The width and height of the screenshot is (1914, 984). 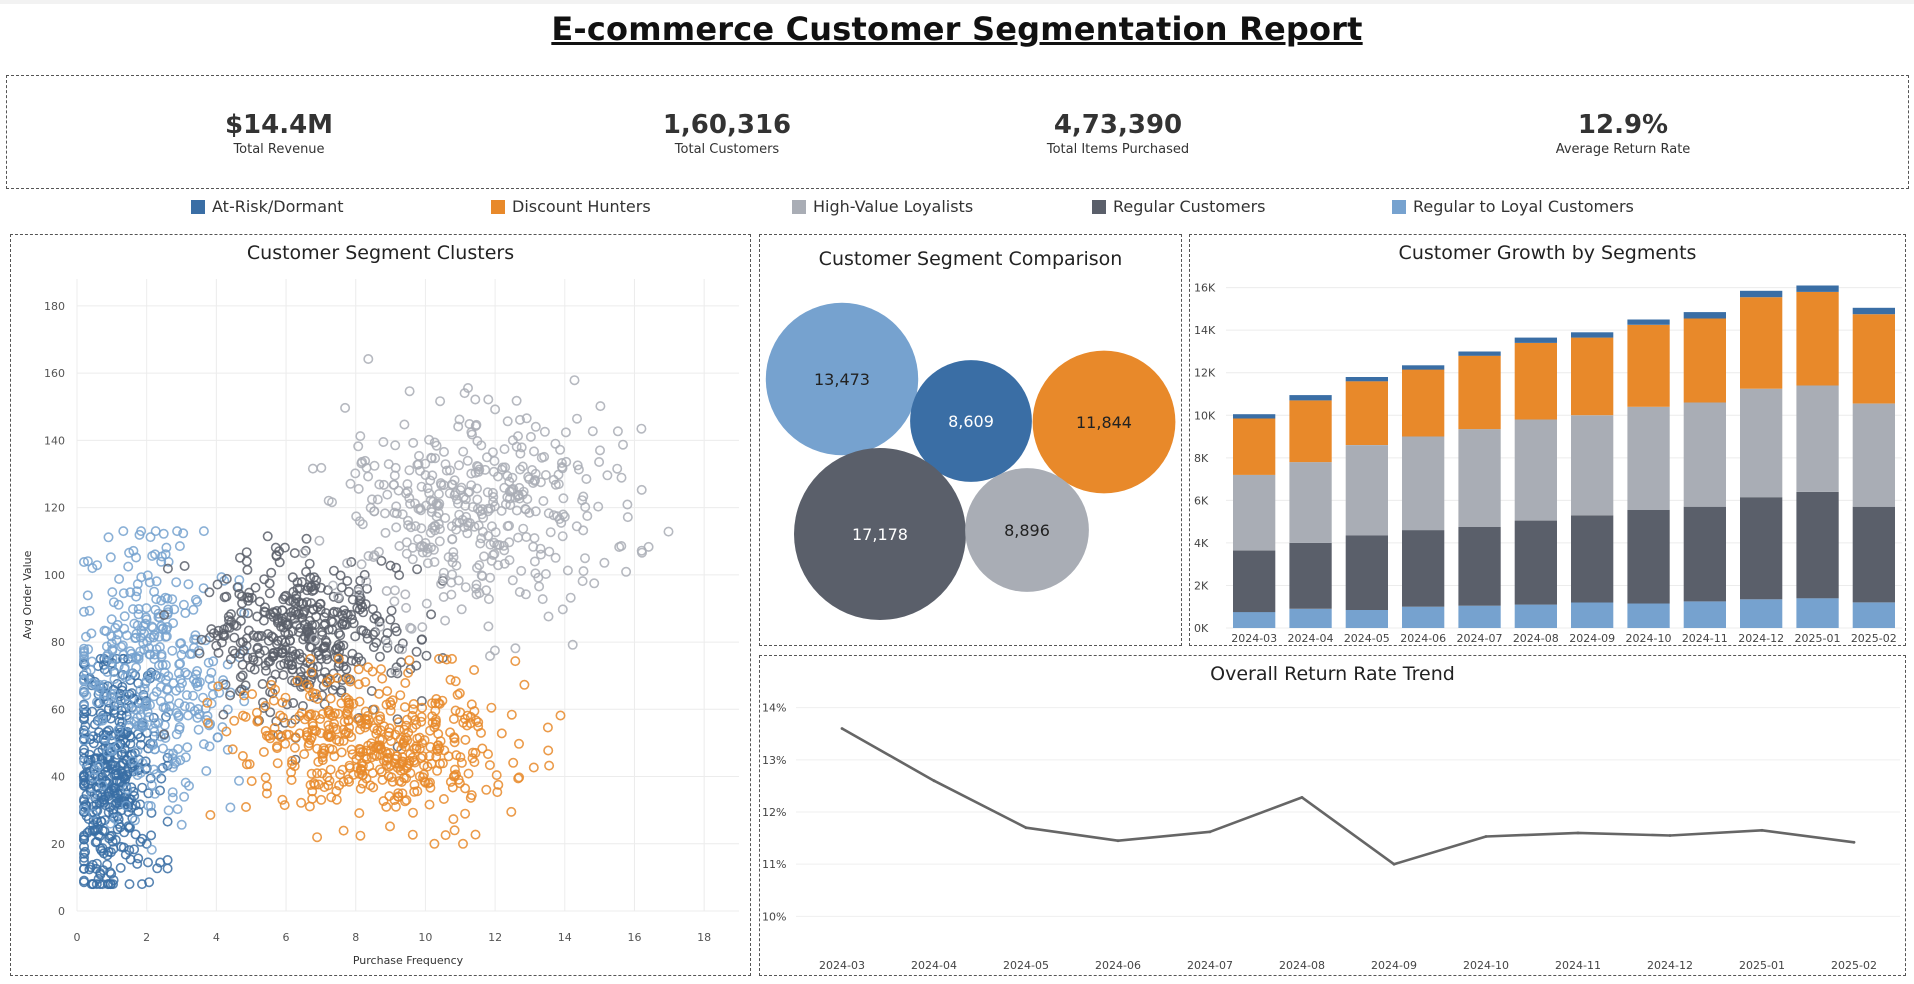 I want to click on legend-item-at-risk: At-Risk/Dormant, so click(x=267, y=206).